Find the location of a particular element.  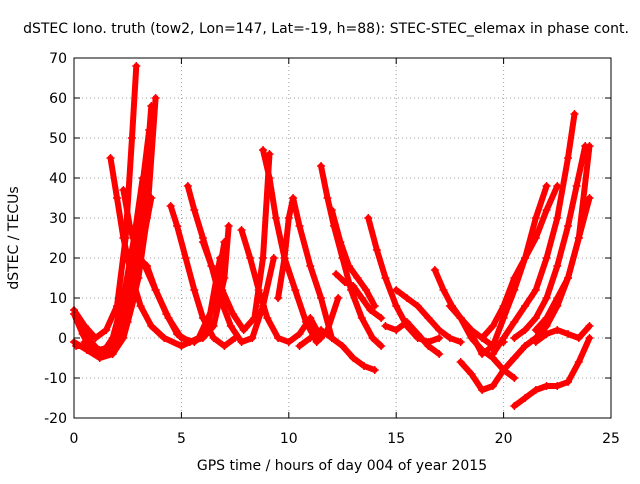

x-tick-label: 0 is located at coordinates (74, 439).